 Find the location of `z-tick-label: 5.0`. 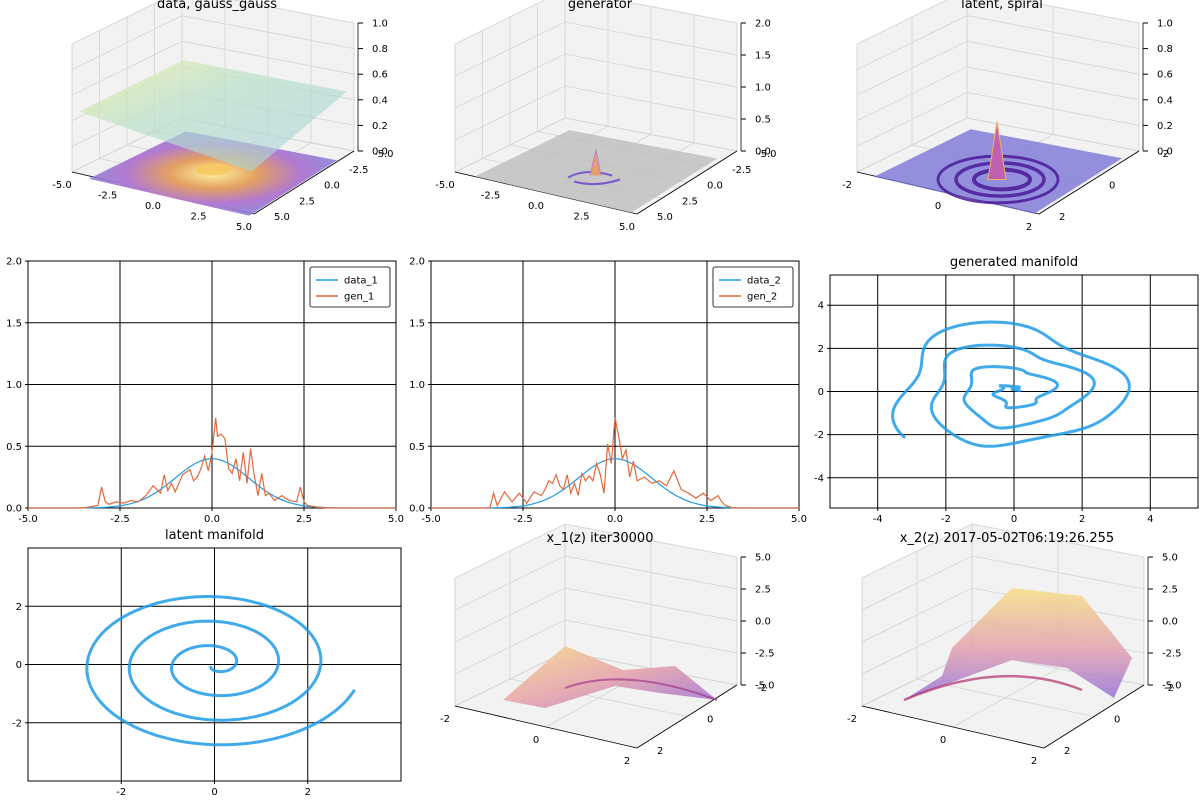

z-tick-label: 5.0 is located at coordinates (1170, 558).